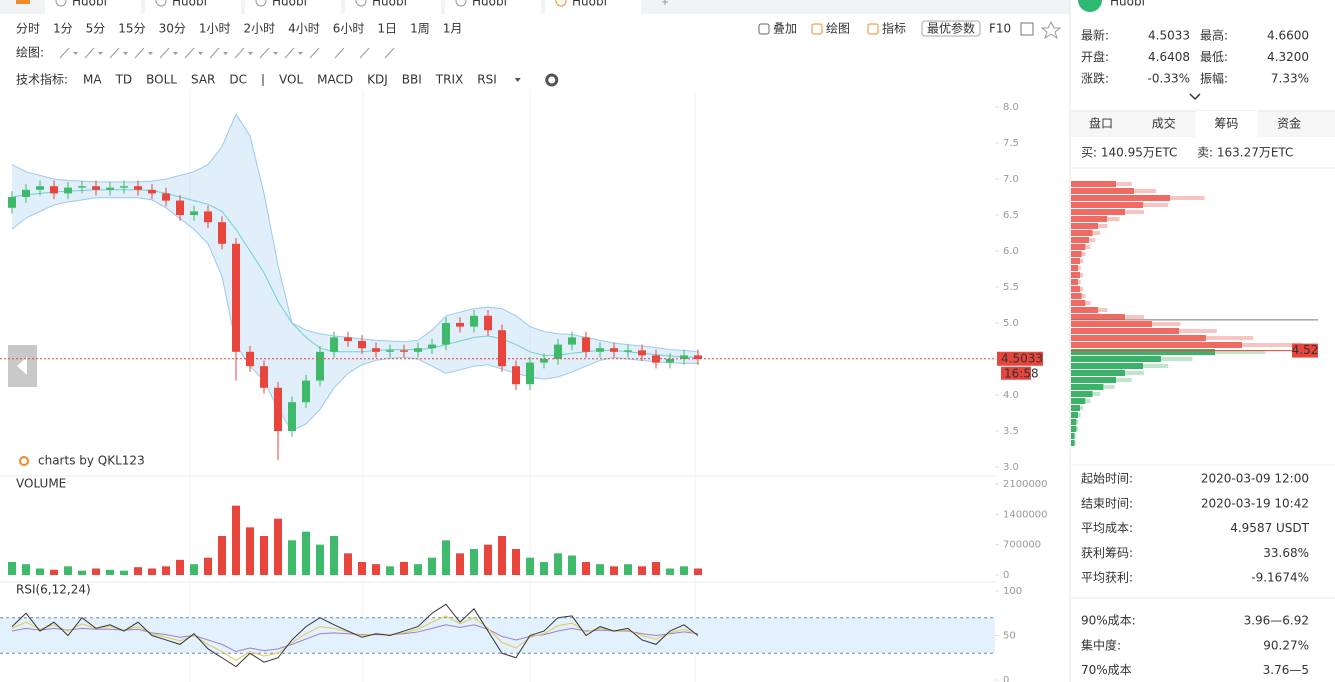 The width and height of the screenshot is (1335, 682). What do you see at coordinates (28, 29) in the screenshot?
I see `period-button: 分时` at bounding box center [28, 29].